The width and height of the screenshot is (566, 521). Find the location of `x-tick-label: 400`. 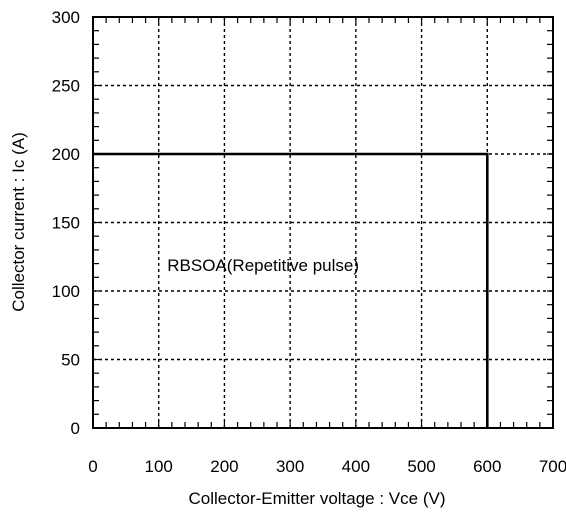

x-tick-label: 400 is located at coordinates (356, 466).